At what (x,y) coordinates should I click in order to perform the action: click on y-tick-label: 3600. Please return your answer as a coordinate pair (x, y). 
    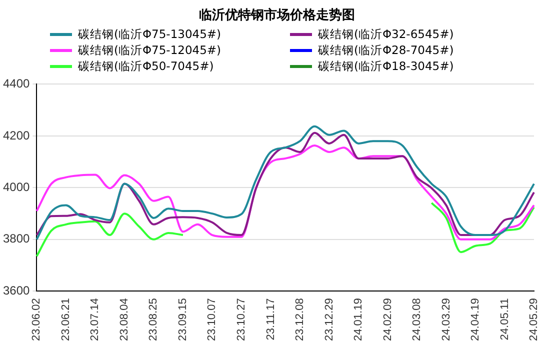
    Looking at the image, I should click on (16, 290).